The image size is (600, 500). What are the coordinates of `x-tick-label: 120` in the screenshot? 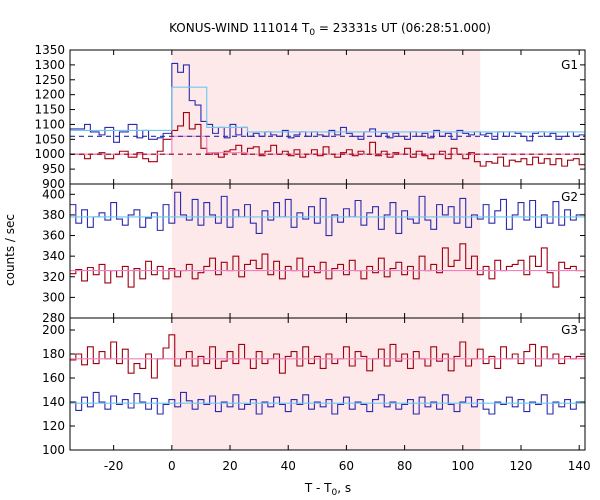 It's located at (521, 466).